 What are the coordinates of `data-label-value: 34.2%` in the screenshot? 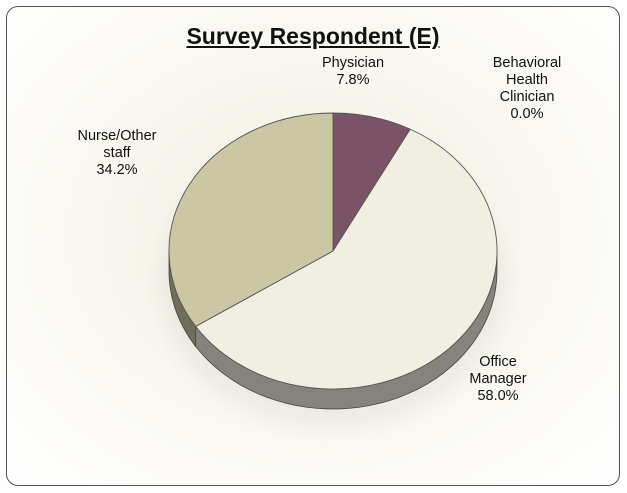 It's located at (116, 170).